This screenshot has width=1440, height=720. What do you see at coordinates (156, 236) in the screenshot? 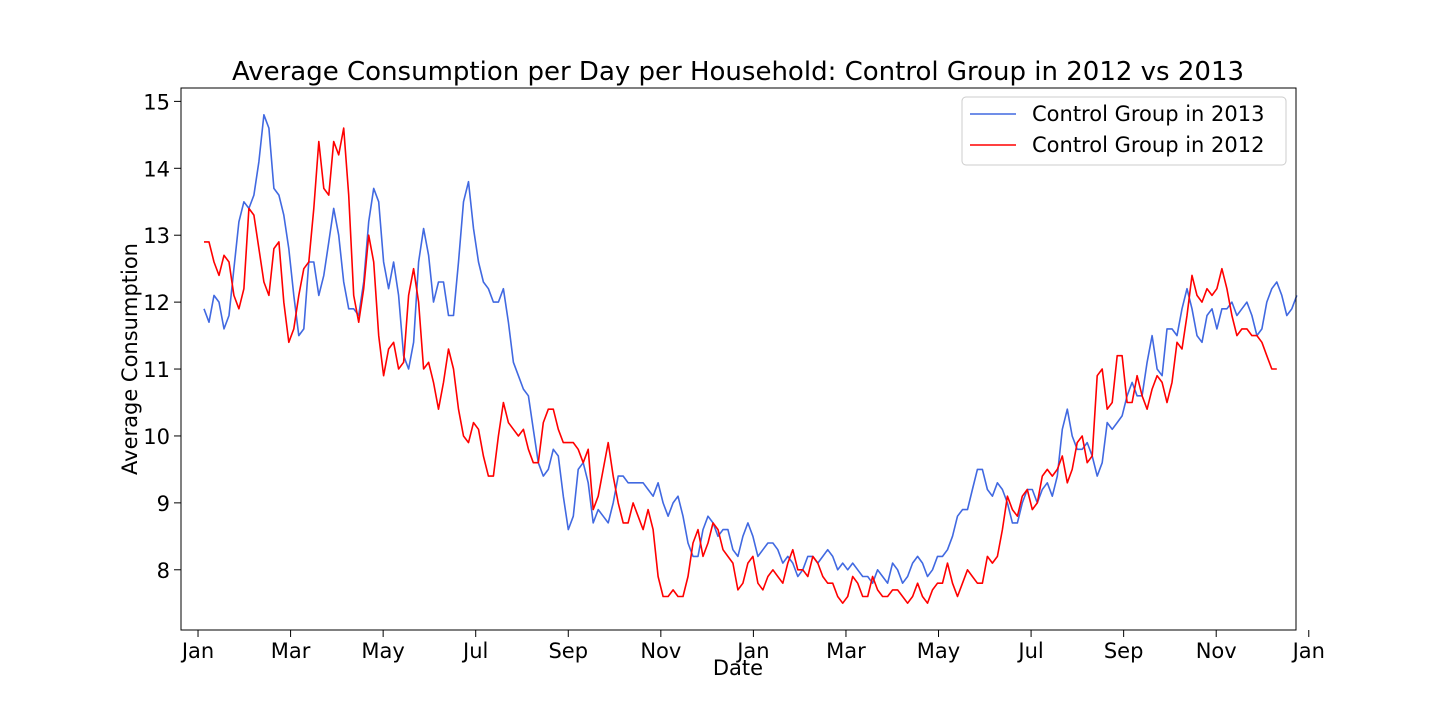
I see `y-tick-label: 13` at bounding box center [156, 236].